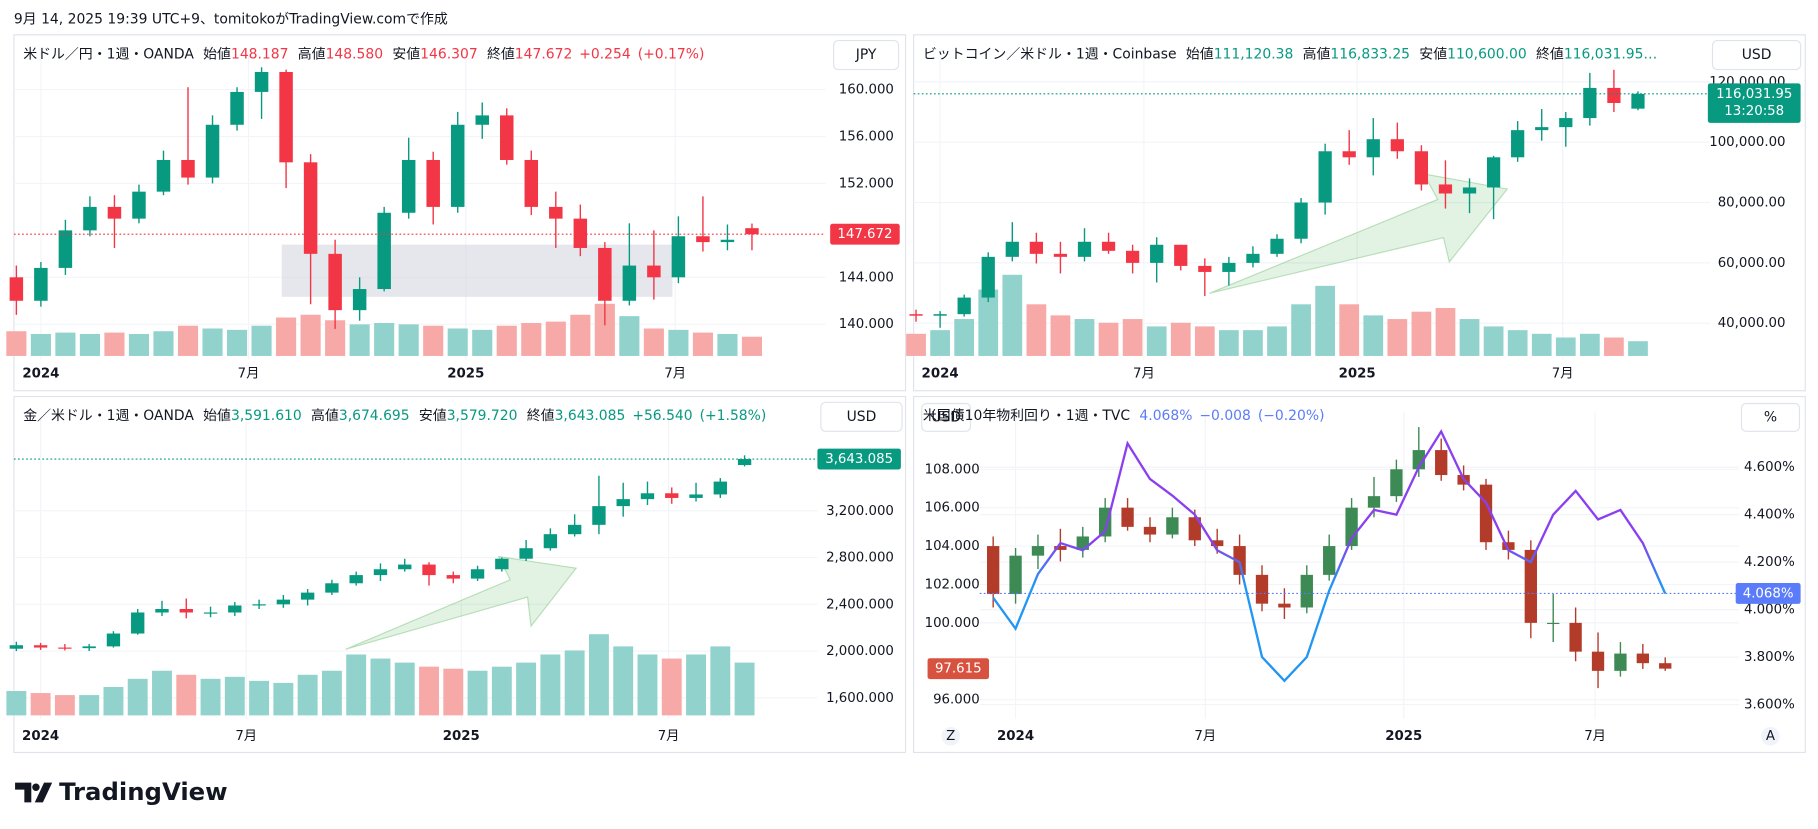 This screenshot has height=829, width=1818. I want to click on header-item: 安値, so click(433, 416).